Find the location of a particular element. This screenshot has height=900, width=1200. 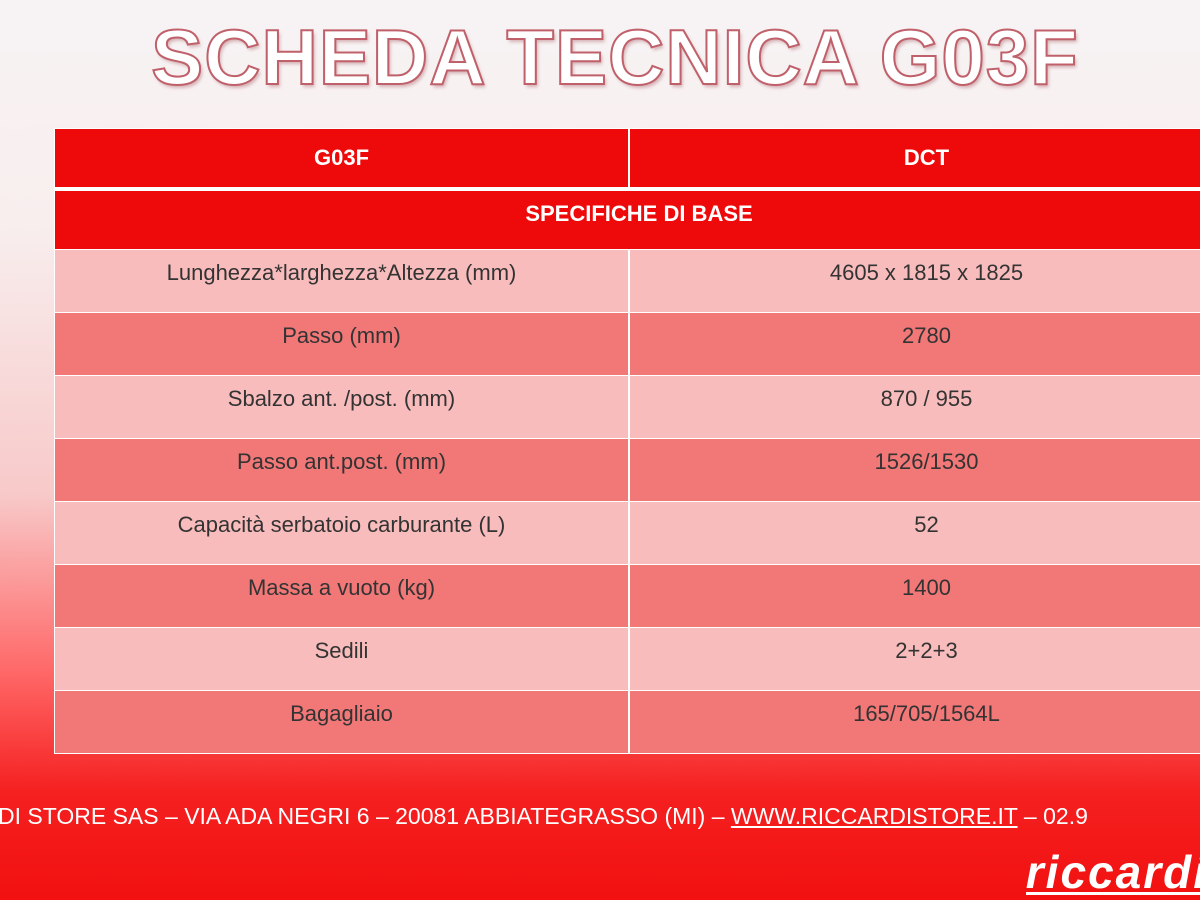

spec-label: Massa a vuoto (kg) is located at coordinates (342, 596).